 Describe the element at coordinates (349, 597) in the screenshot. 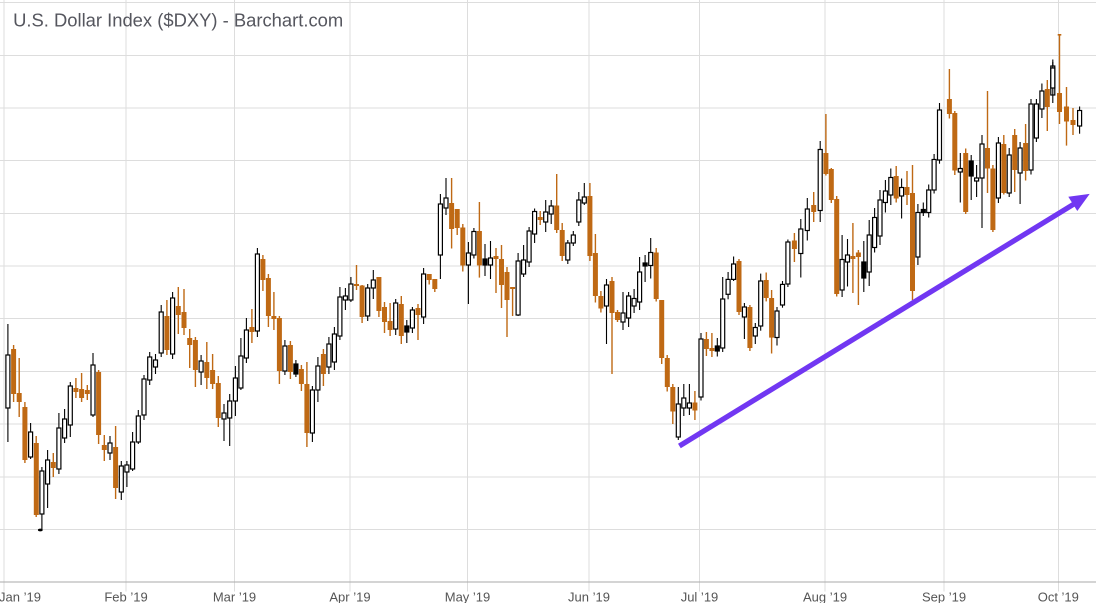

I see `svg-text: Apr ’19` at that location.